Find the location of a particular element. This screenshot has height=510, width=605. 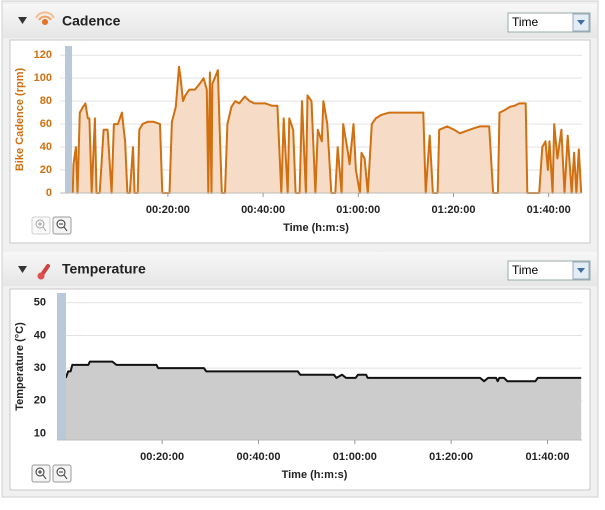

y-tick-label: 0 is located at coordinates (49, 193).